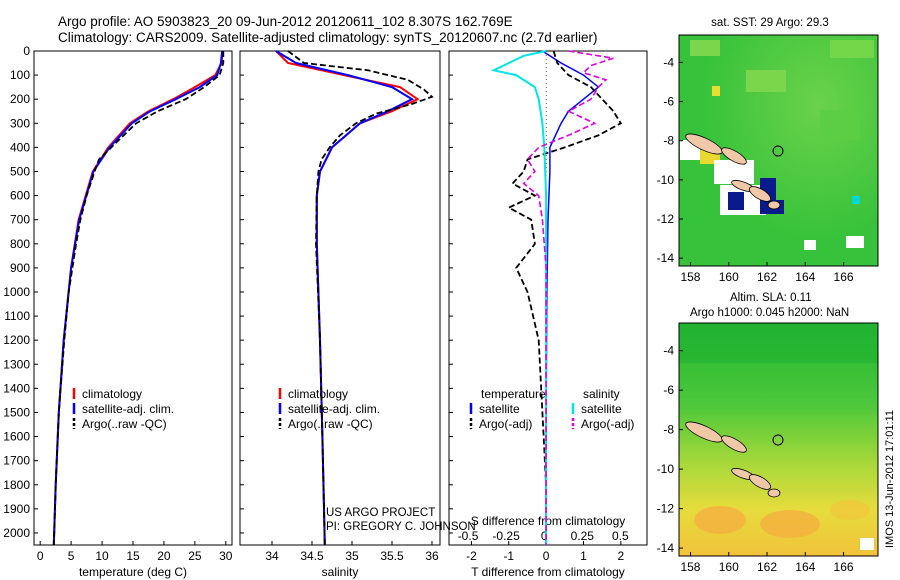 The width and height of the screenshot is (900, 580). Describe the element at coordinates (890, 479) in the screenshot. I see `timestamp: IMOS 13-Jun-2012 17:01:11` at that location.